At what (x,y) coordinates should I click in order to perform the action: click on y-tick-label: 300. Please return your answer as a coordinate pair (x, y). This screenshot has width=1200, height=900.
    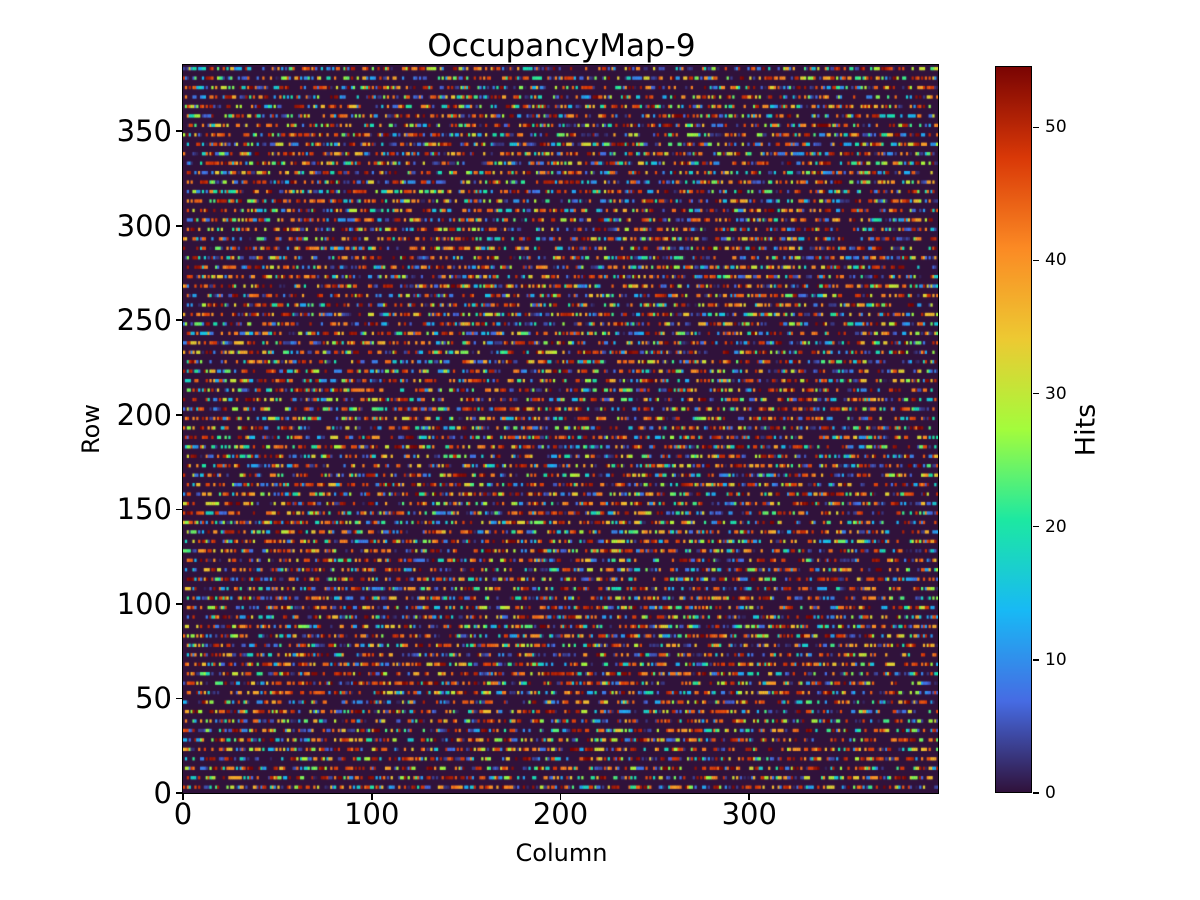
    Looking at the image, I should click on (144, 225).